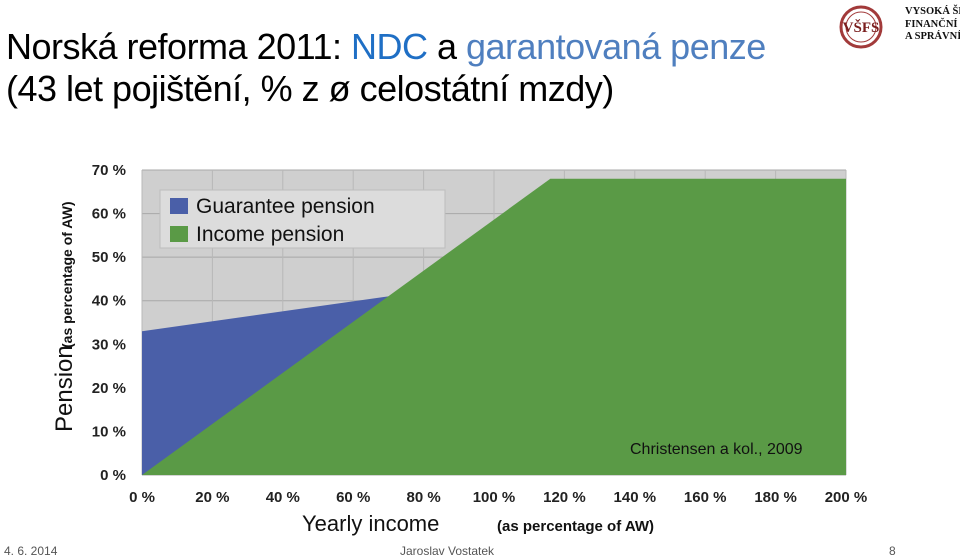 This screenshot has width=960, height=558. What do you see at coordinates (775, 497) in the screenshot?
I see `x-tick-label: 180 %` at bounding box center [775, 497].